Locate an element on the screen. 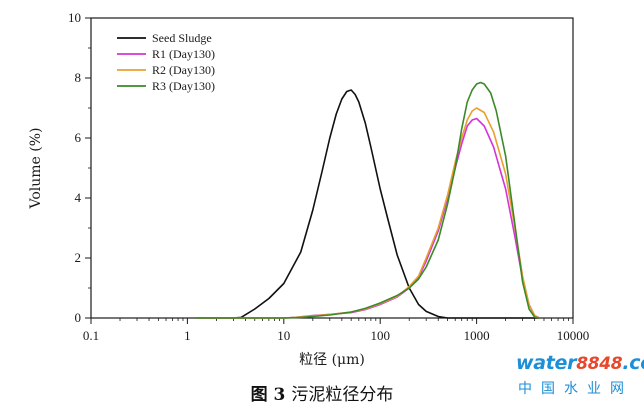 The image size is (644, 406). y-tick-label: 6 is located at coordinates (78, 137).